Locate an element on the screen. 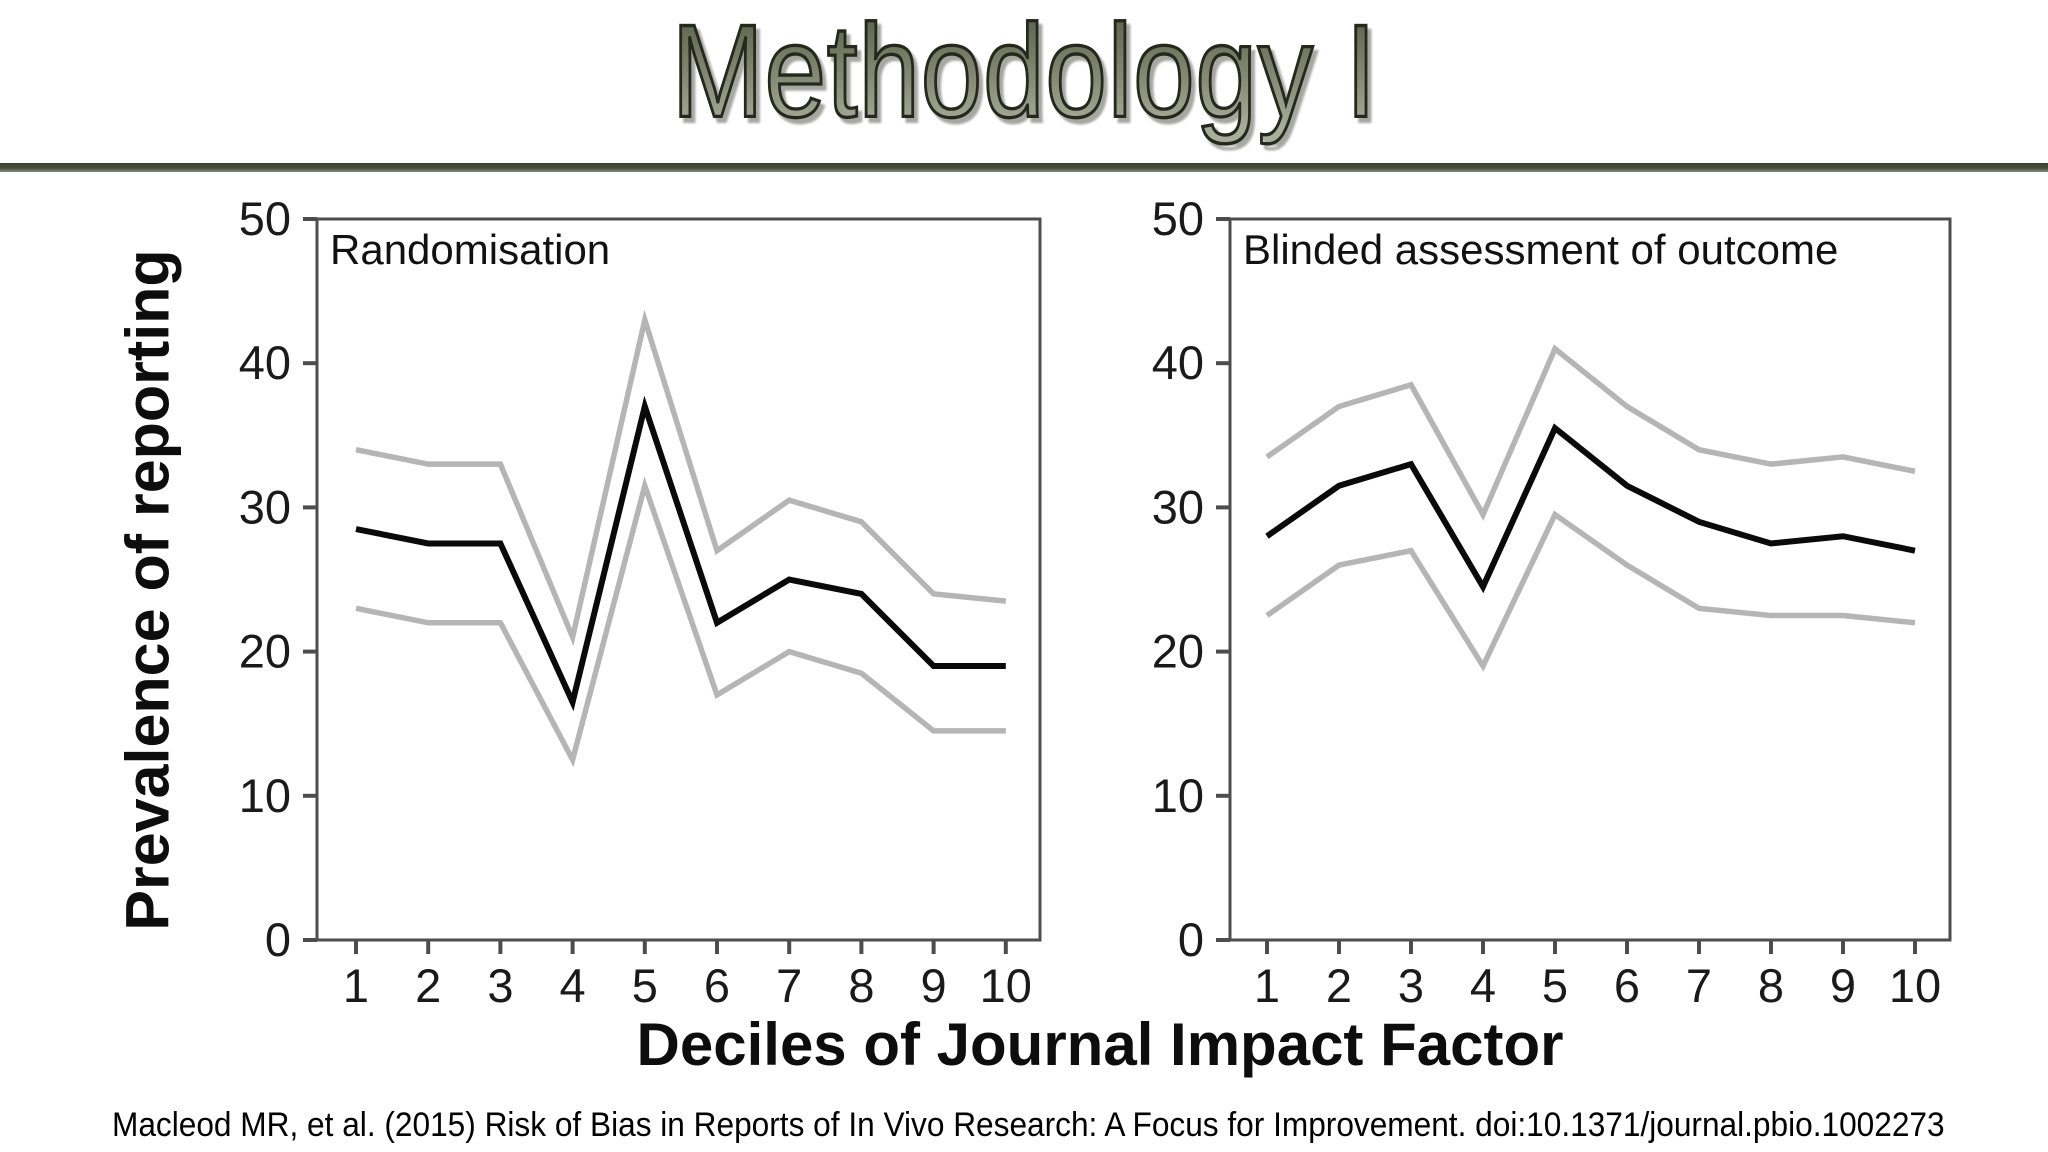 This screenshot has height=1152, width=2048. slide-title-text: Methodology I is located at coordinates (1023, 72).